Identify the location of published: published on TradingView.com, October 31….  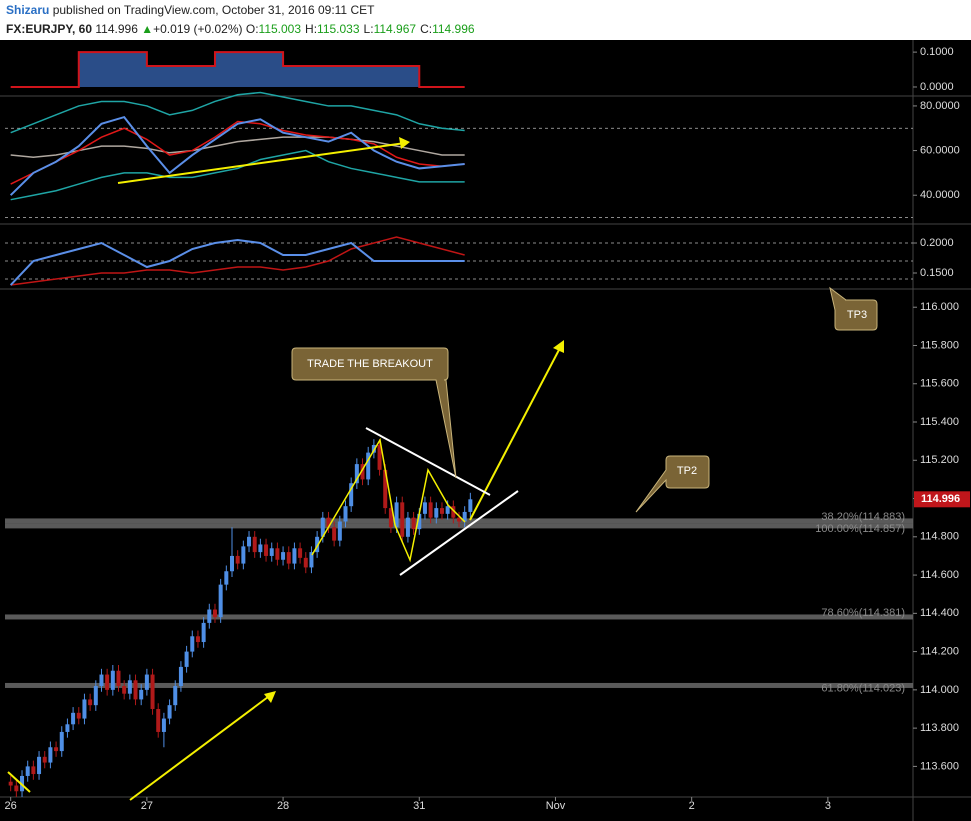
(213, 10).